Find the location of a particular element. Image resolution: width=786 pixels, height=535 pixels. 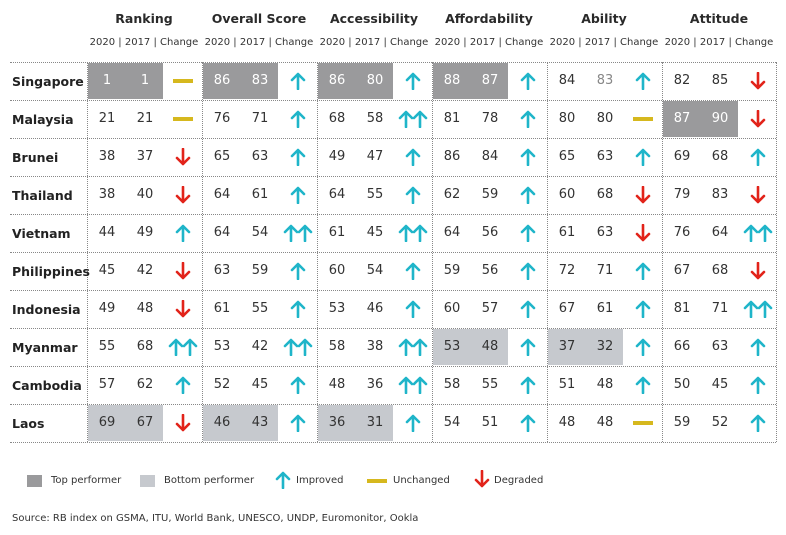

value-2017: 83 is located at coordinates (720, 194).